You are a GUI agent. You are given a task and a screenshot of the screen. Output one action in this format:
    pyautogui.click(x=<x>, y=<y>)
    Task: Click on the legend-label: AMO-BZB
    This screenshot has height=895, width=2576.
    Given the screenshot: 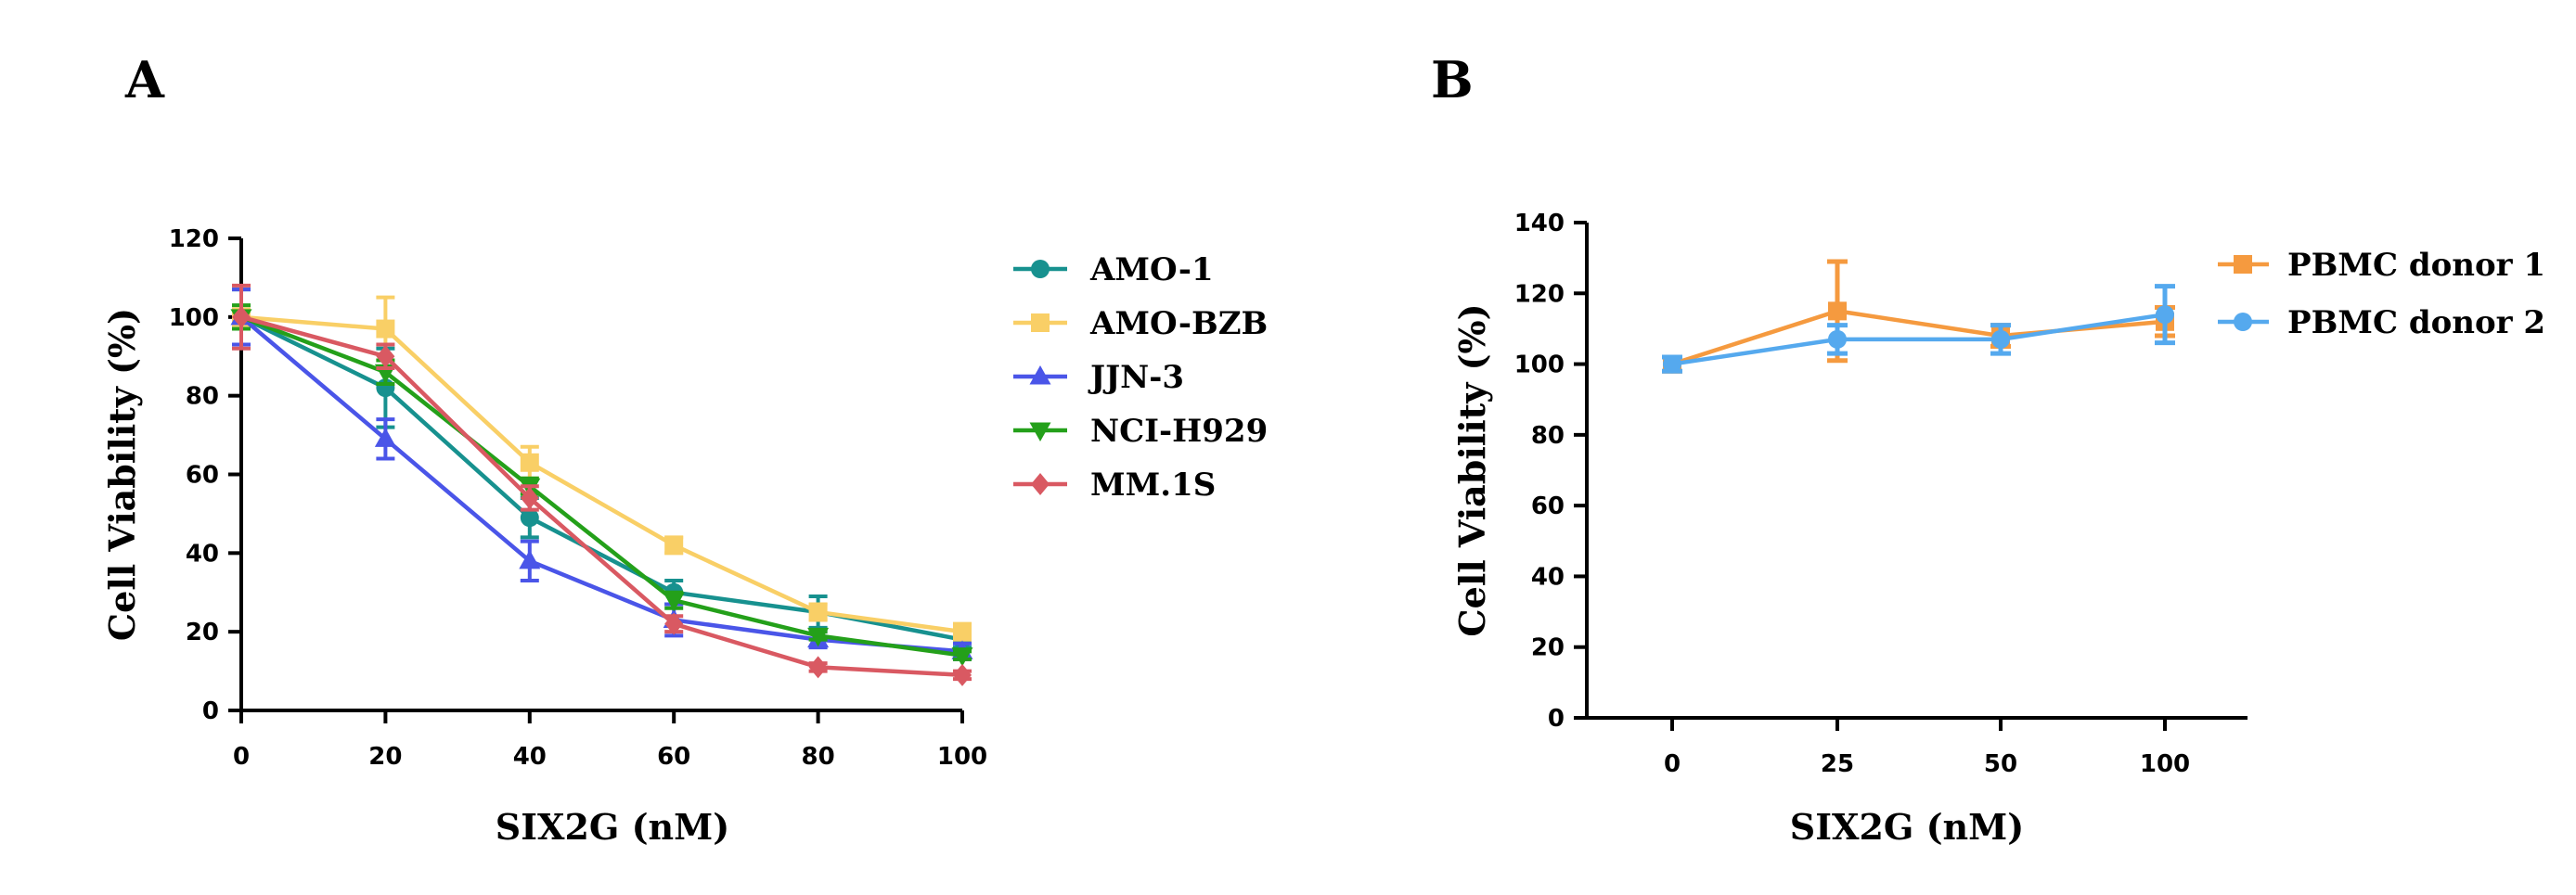 What is the action you would take?
    pyautogui.click(x=1179, y=323)
    